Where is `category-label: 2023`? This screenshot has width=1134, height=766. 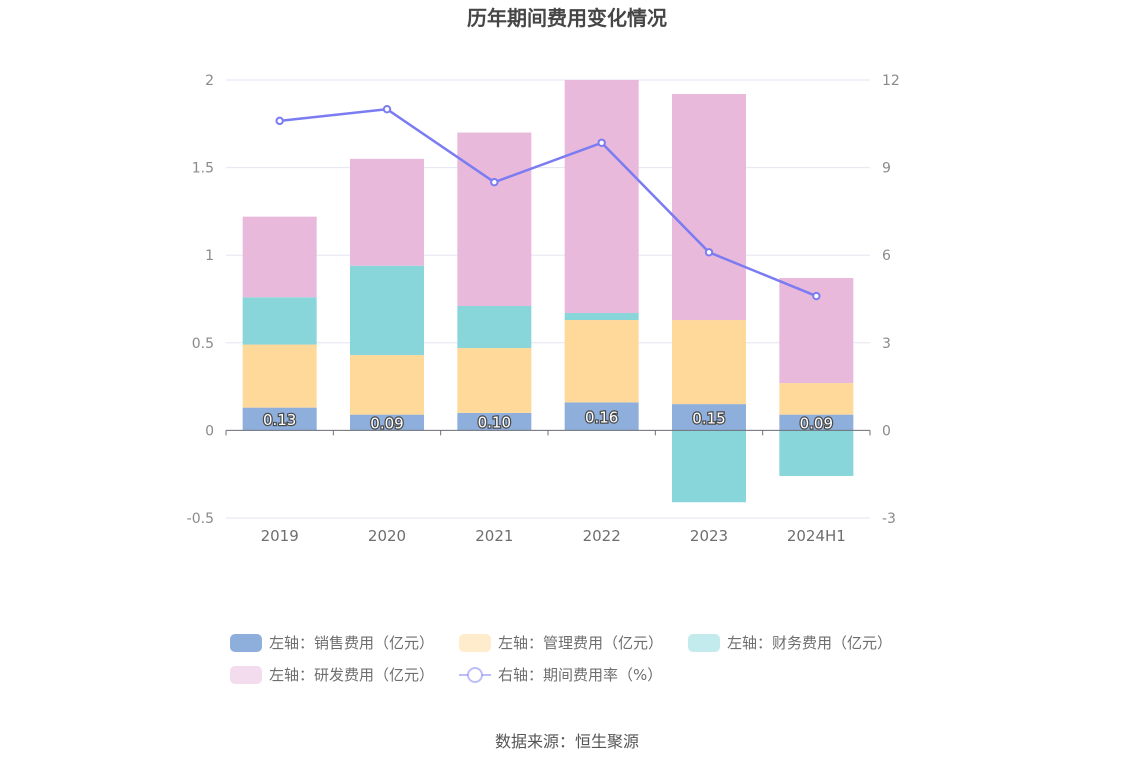 category-label: 2023 is located at coordinates (709, 536).